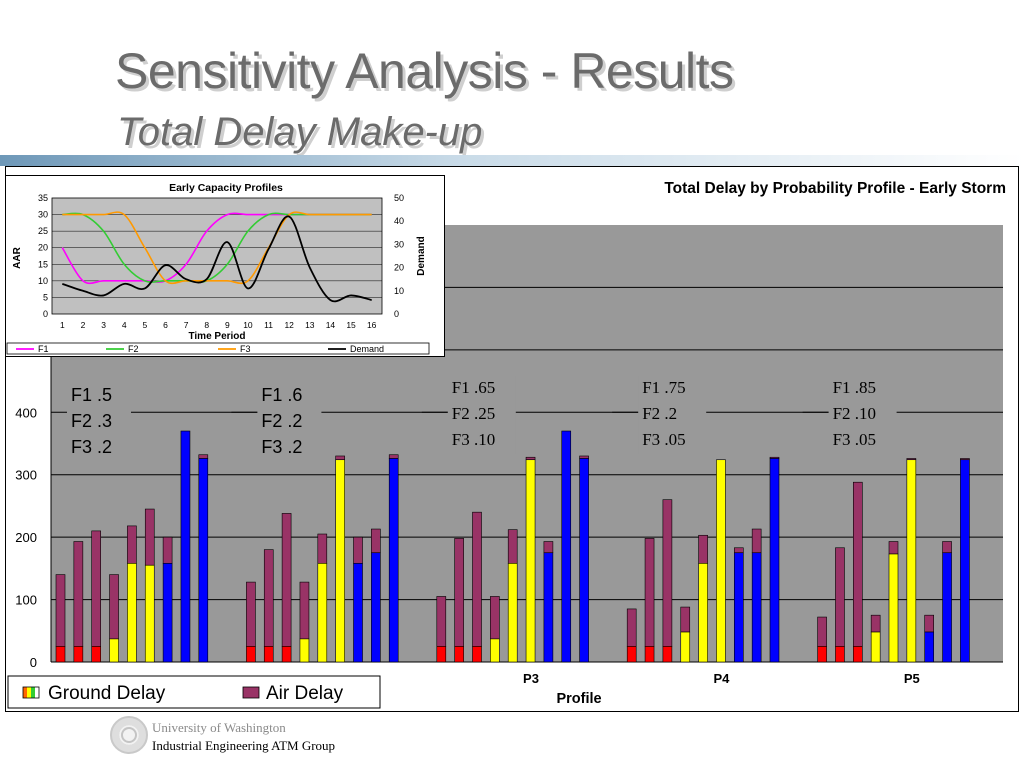 The height and width of the screenshot is (768, 1024). What do you see at coordinates (165, 325) in the screenshot?
I see `inset-x-tick-label: 6` at bounding box center [165, 325].